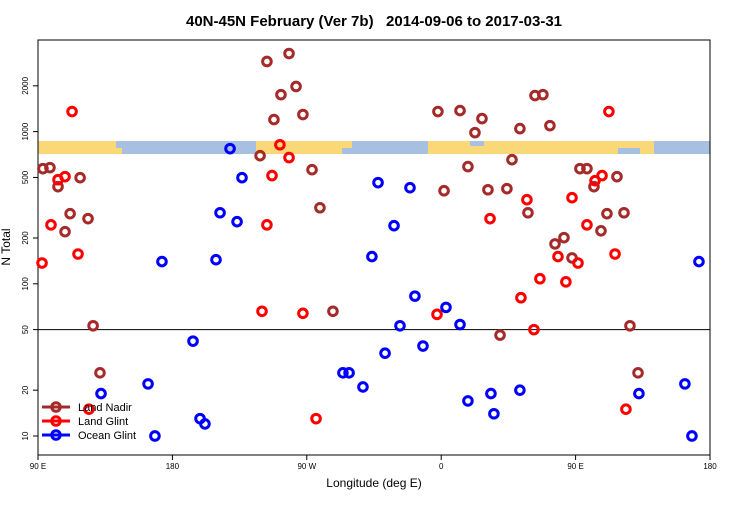 This screenshot has width=750, height=505. What do you see at coordinates (441, 466) in the screenshot?
I see `x-tick-label: 0` at bounding box center [441, 466].